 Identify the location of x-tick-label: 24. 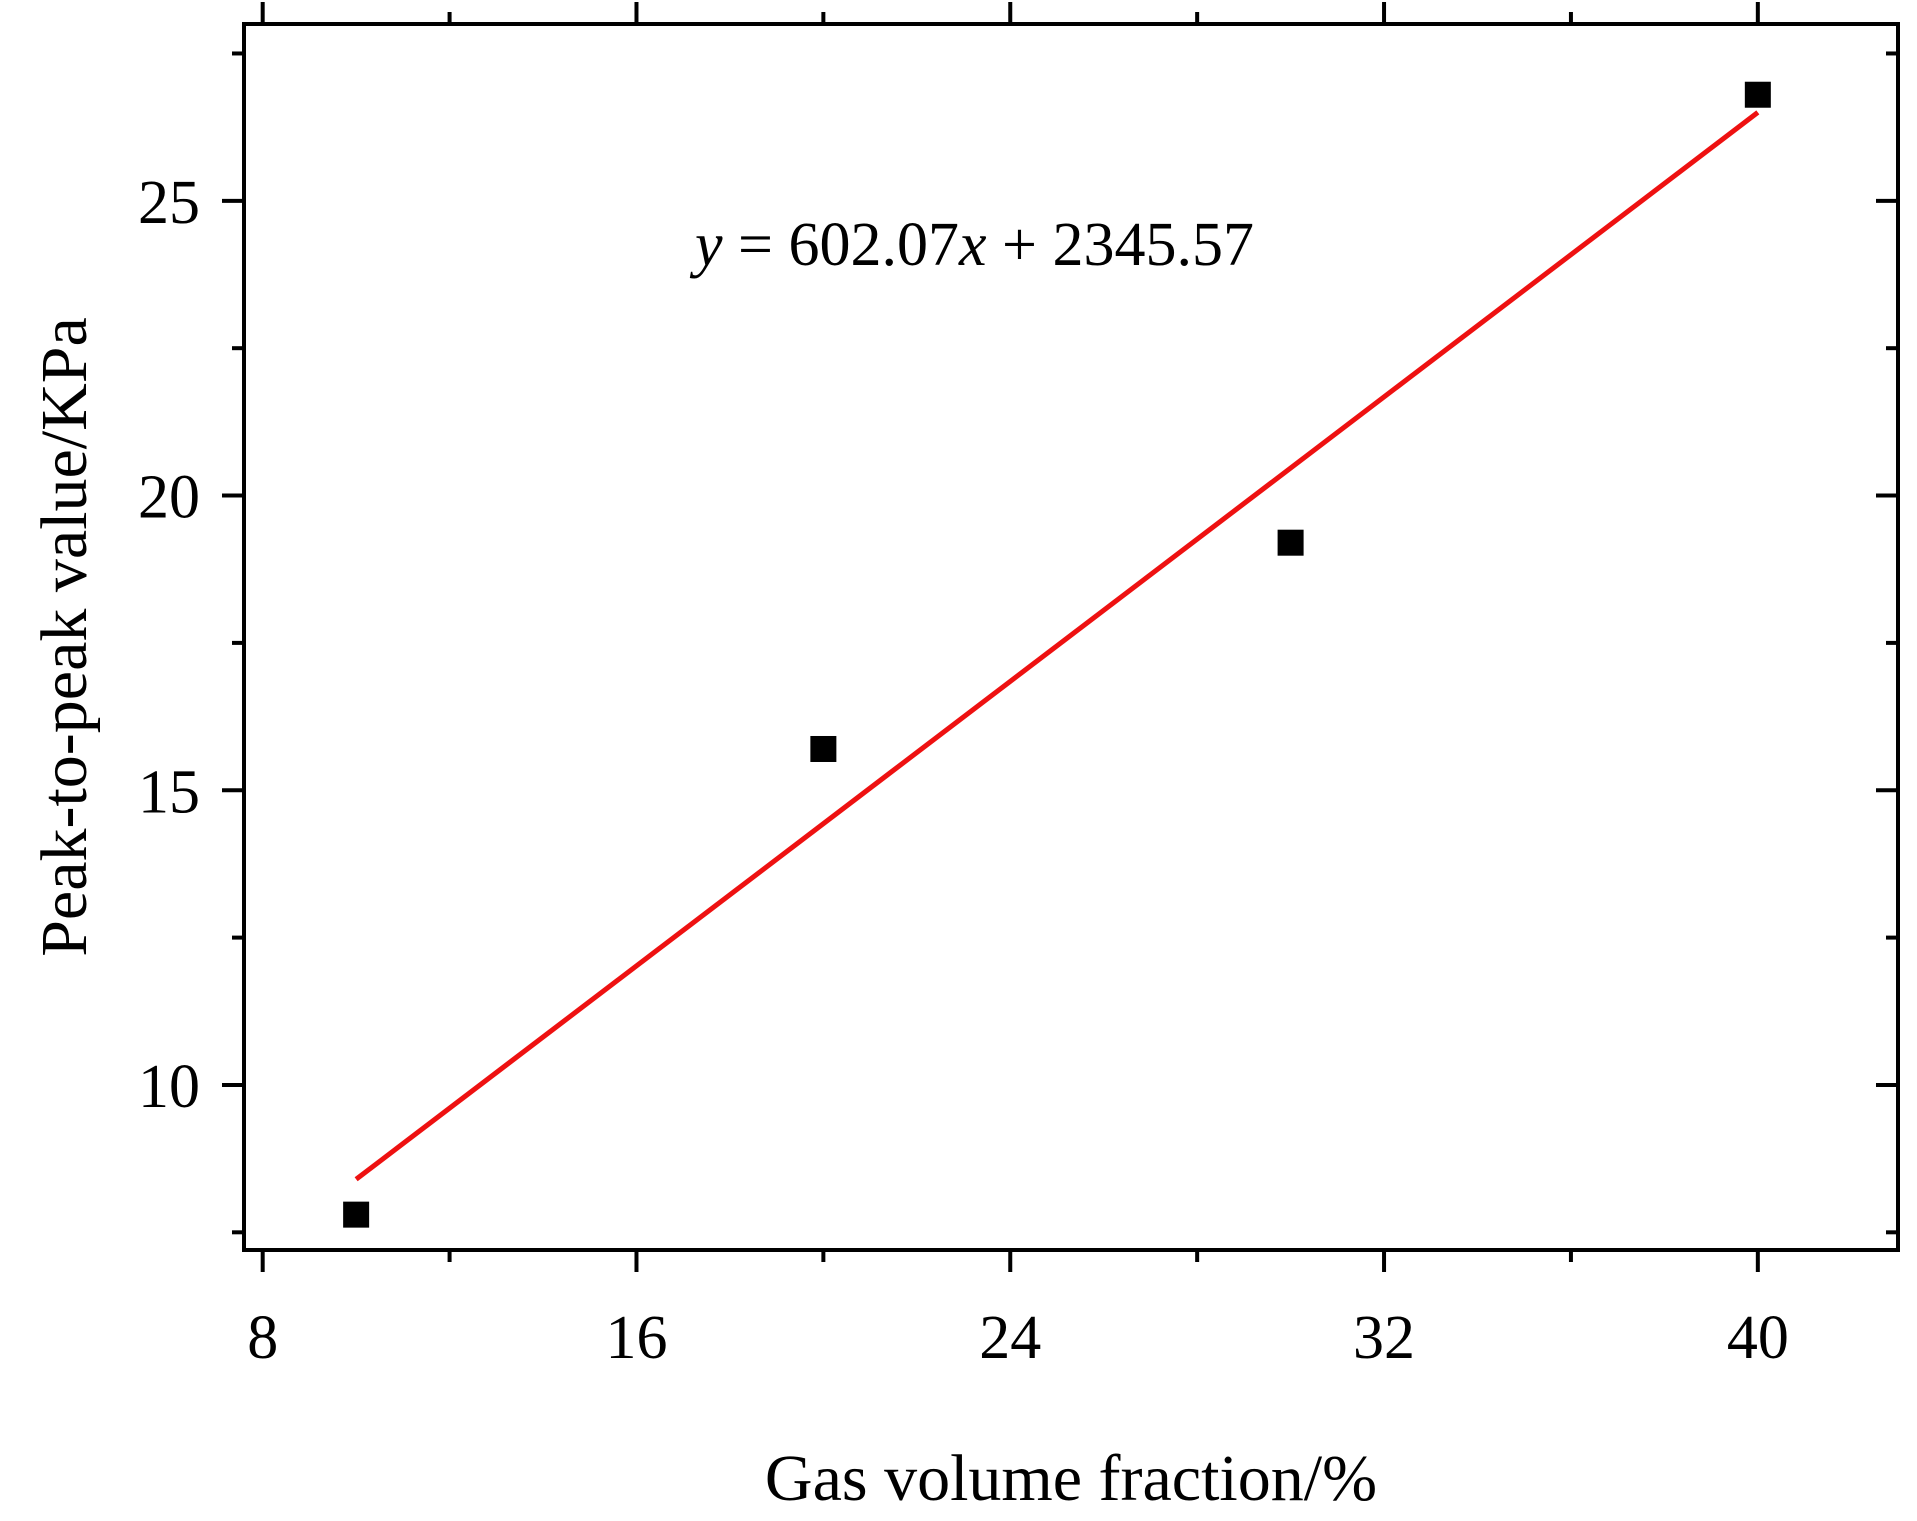
(1010, 1338).